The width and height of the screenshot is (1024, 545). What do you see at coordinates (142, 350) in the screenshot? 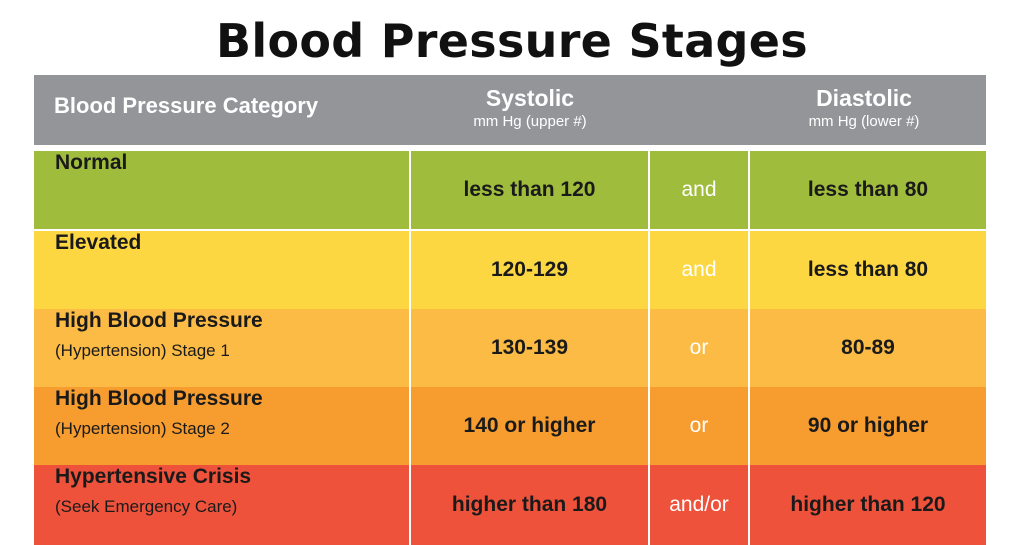
I see `category-note: (Hypertension) Stage 1` at bounding box center [142, 350].